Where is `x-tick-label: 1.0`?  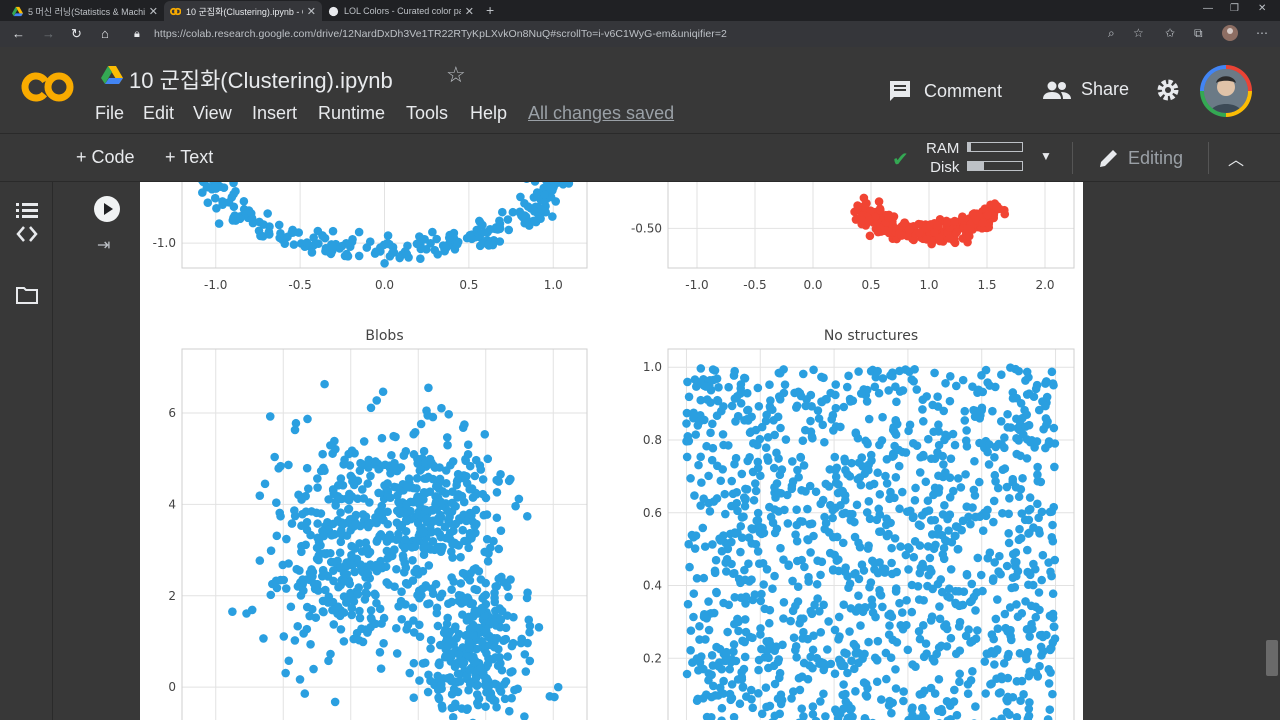 x-tick-label: 1.0 is located at coordinates (928, 285).